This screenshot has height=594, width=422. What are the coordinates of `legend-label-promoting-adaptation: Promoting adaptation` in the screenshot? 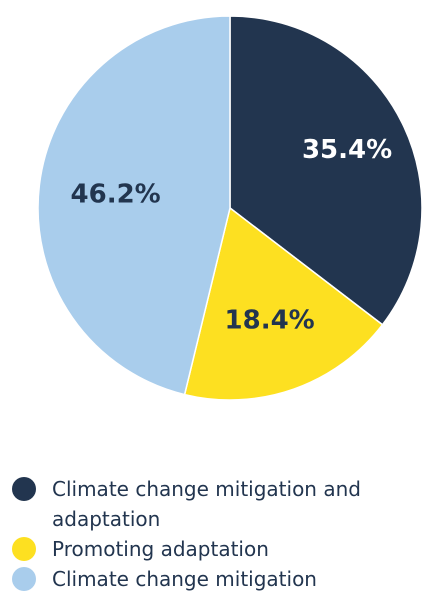 It's located at (160, 549).